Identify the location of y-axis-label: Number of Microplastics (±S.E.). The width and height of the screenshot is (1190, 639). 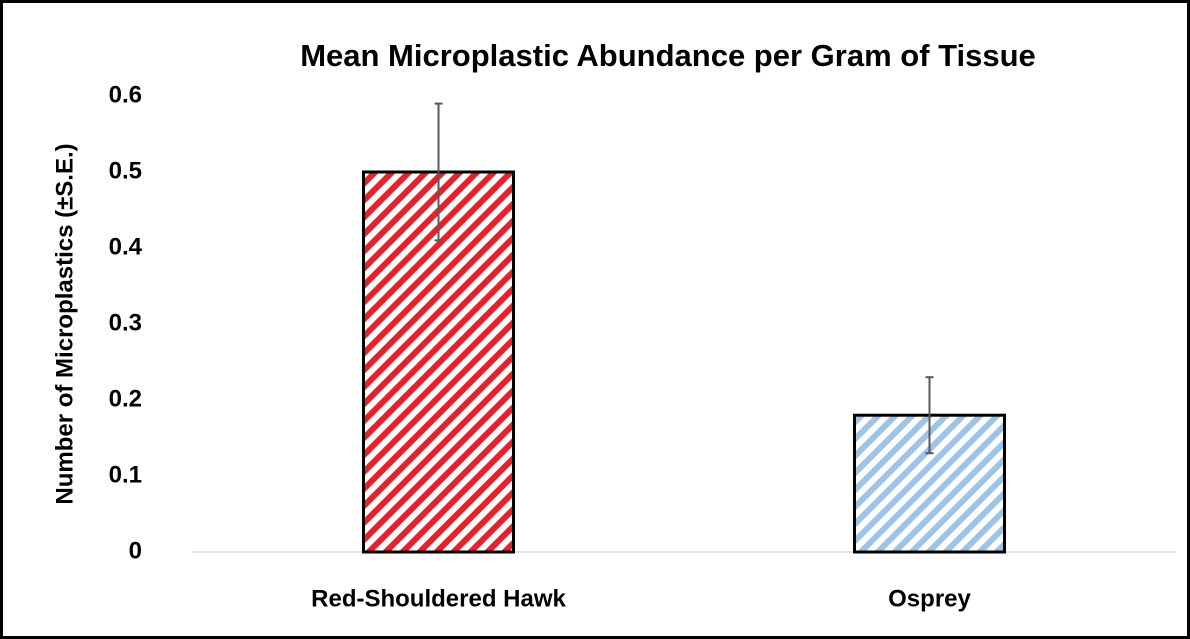
(64, 323).